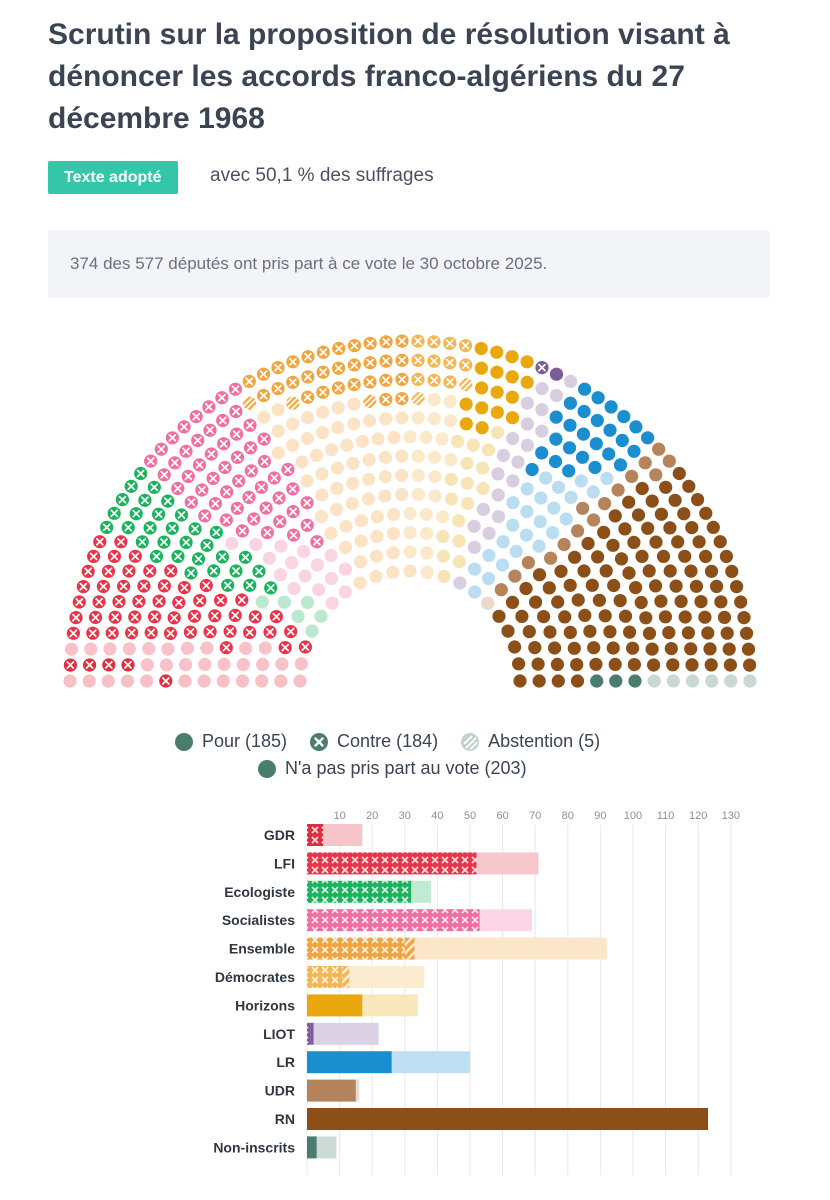 The width and height of the screenshot is (830, 1200). I want to click on seat-ni-absent, so click(673, 681).